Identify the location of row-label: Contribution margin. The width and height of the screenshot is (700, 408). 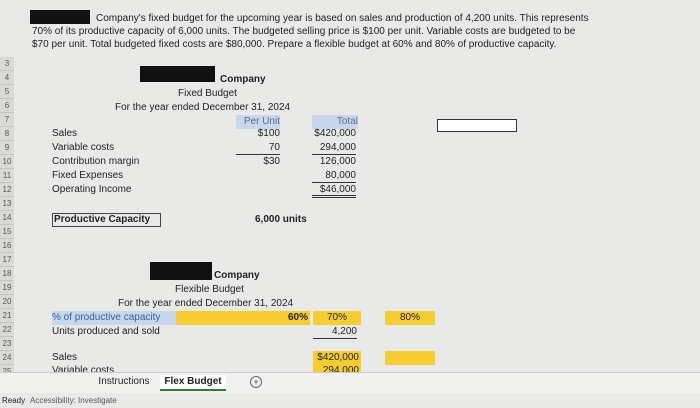
(96, 161).